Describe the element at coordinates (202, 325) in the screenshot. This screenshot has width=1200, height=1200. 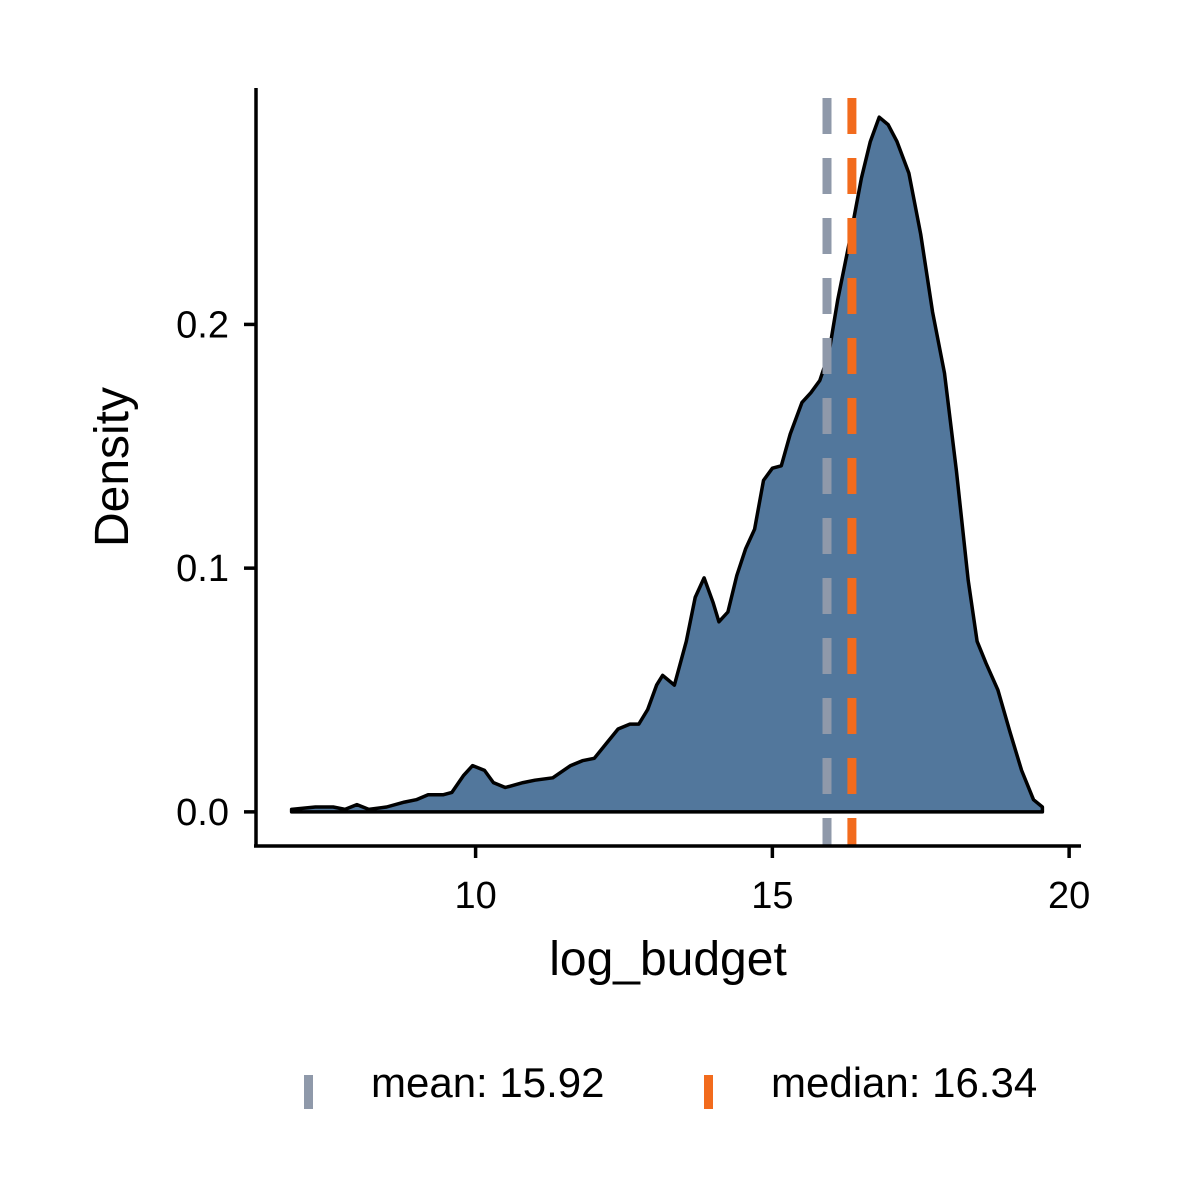
I see `y-tick-label: 0.2` at that location.